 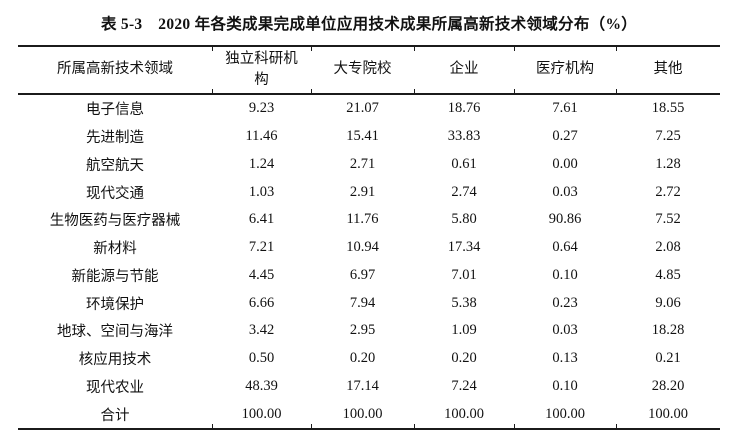 I want to click on table-row: 地球、空间与海洋 3.42 2.95 1.09 0.03 18.28, so click(x=369, y=331).